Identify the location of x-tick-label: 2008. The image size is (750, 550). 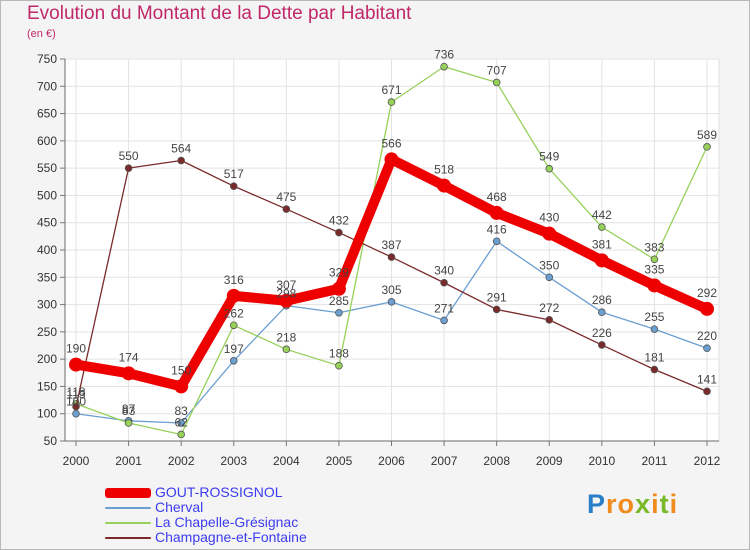
(496, 461).